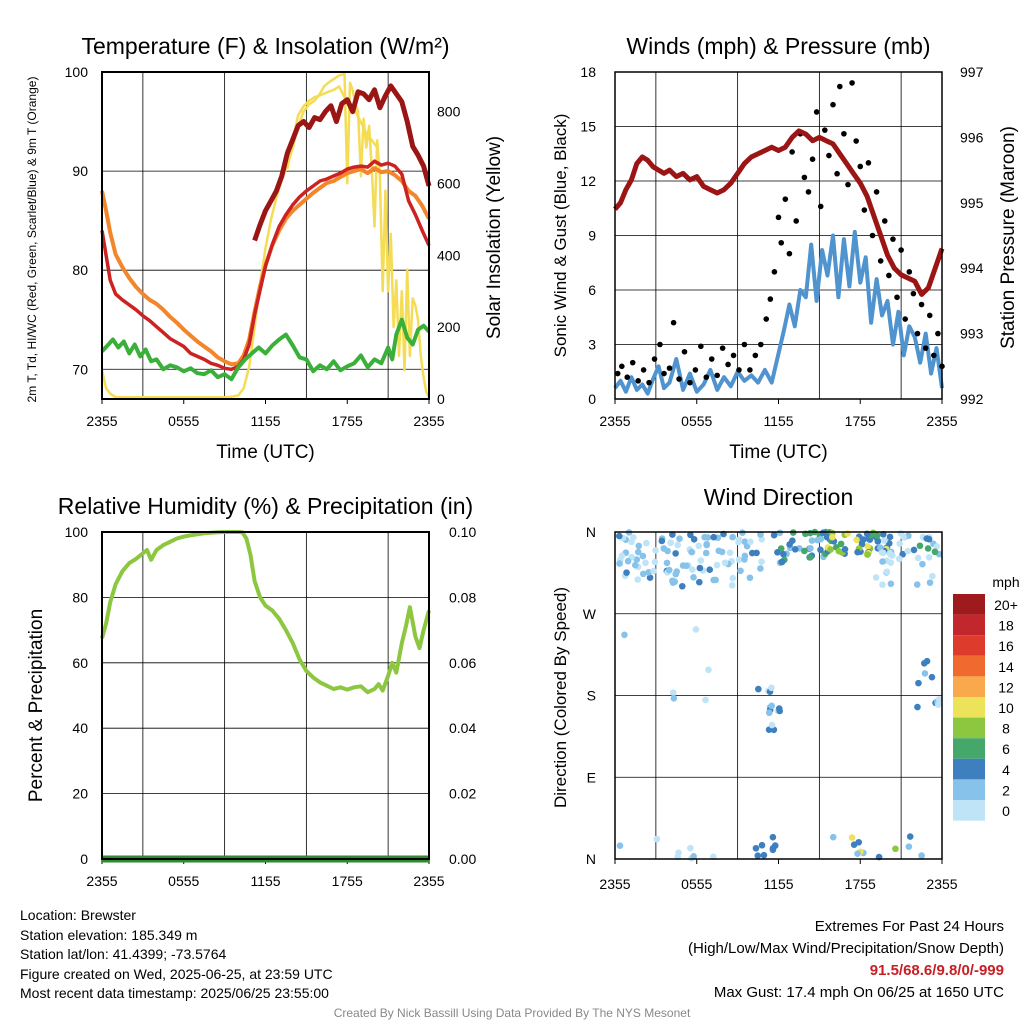  Describe the element at coordinates (78, 915) in the screenshot. I see `station-location: Location: Brewster` at that location.